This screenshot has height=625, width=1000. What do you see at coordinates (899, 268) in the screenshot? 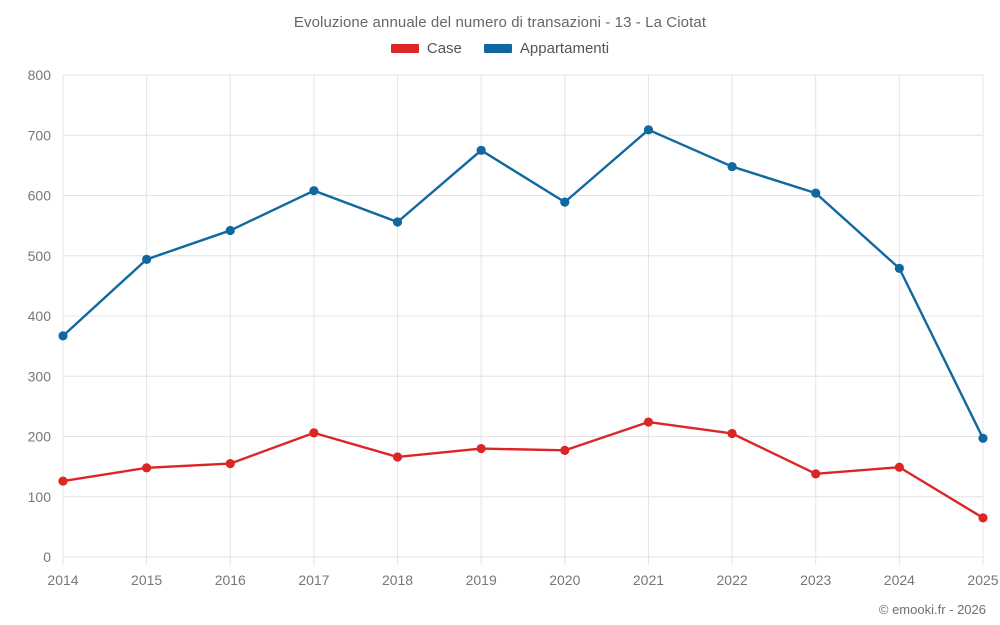
I see `data-point-appartamenti-2024` at bounding box center [899, 268].